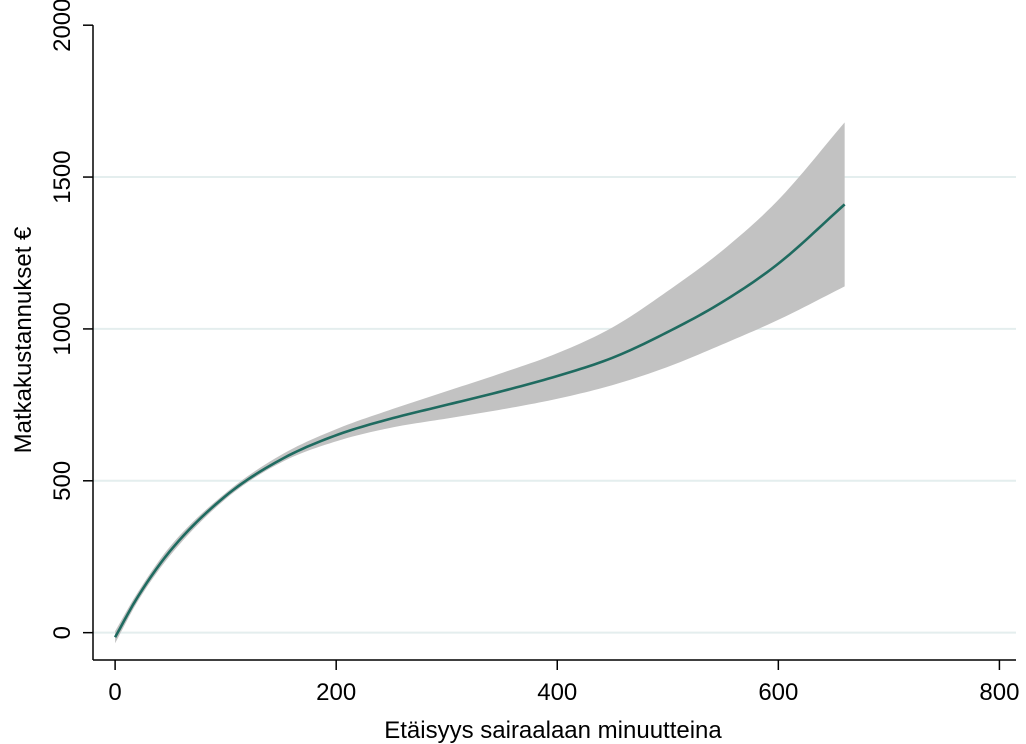 This screenshot has width=1026, height=744. I want to click on y-tick-label: 500, so click(62, 481).